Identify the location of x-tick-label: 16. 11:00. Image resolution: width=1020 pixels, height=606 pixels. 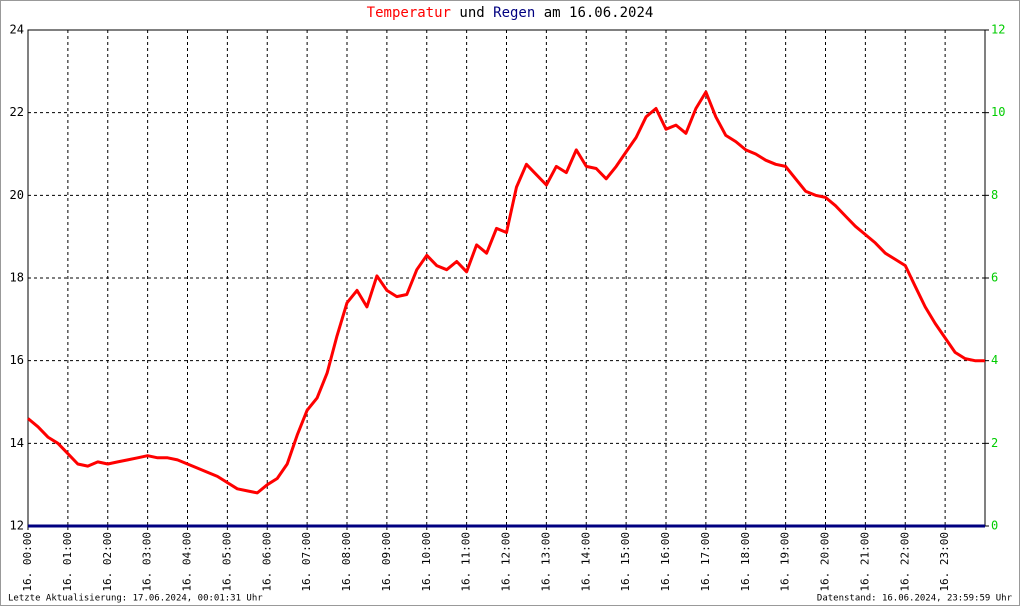
(466, 562).